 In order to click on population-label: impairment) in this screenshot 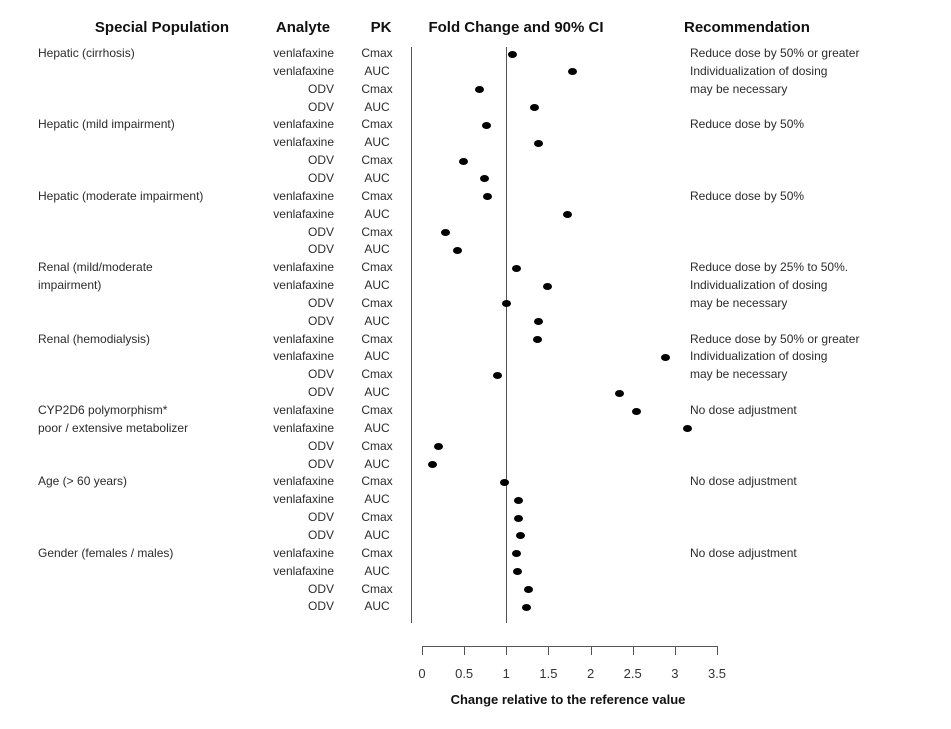, I will do `click(70, 285)`.